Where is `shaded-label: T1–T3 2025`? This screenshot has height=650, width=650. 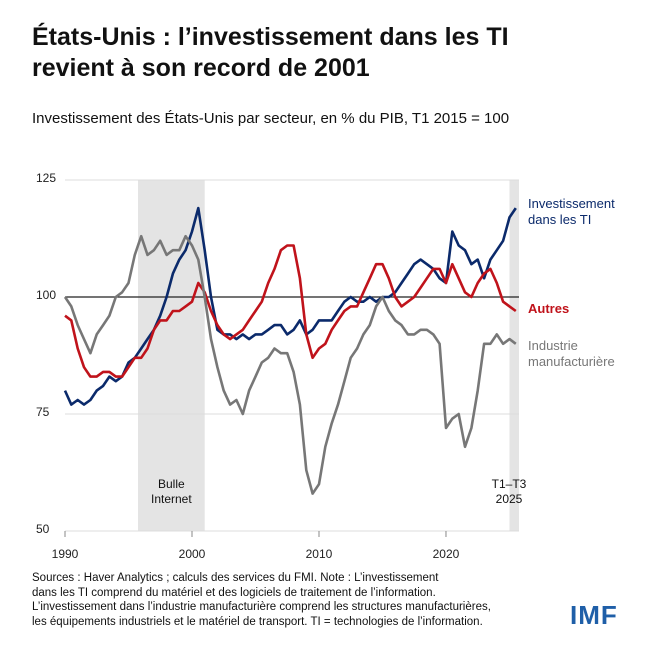
shaded-label: T1–T3 2025 is located at coordinates (509, 491).